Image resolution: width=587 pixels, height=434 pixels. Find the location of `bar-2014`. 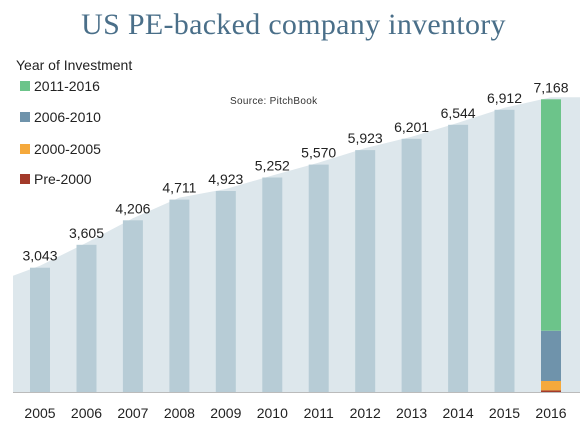

bar-2014 is located at coordinates (458, 258).